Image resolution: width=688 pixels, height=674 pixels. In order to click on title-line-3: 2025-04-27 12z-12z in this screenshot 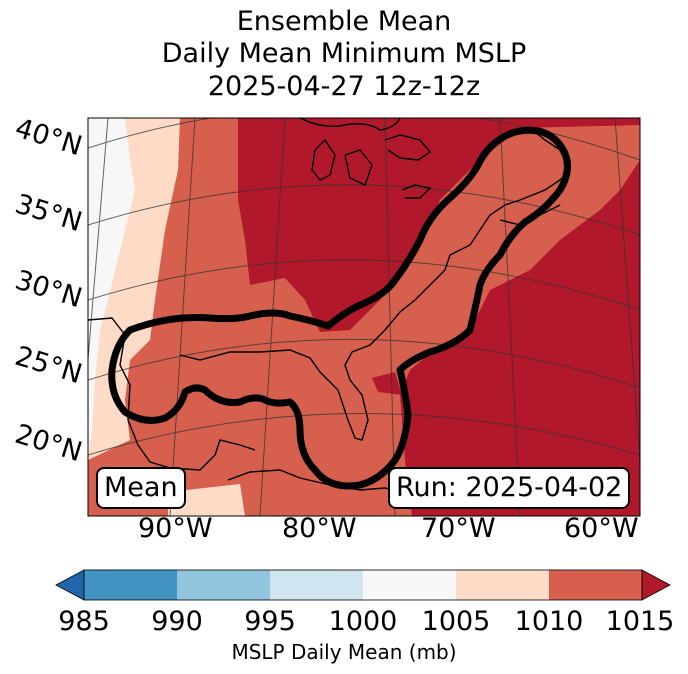, I will do `click(344, 86)`.